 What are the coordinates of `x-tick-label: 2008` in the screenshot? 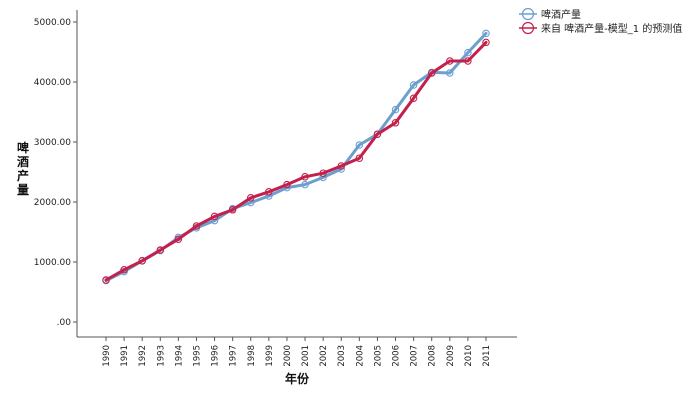 It's located at (433, 356).